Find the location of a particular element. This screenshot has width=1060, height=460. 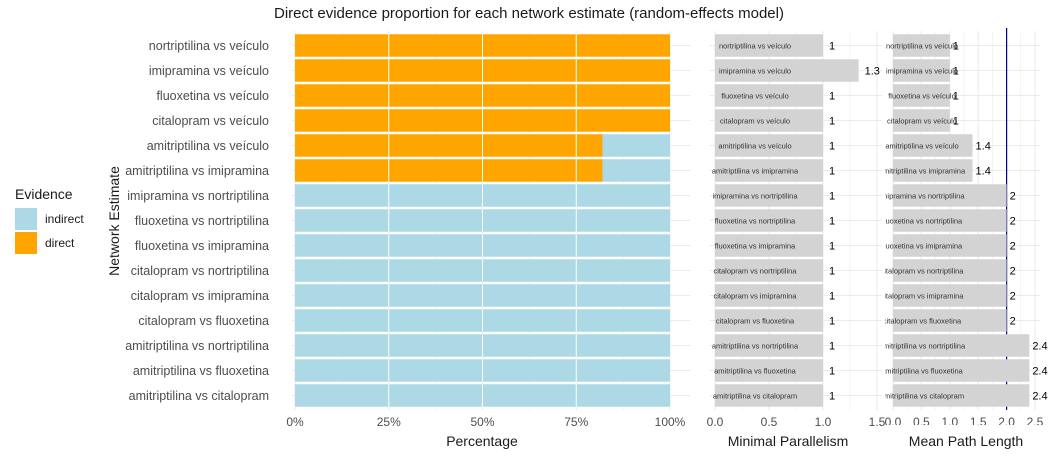

x-tick-label: 0% is located at coordinates (295, 422).